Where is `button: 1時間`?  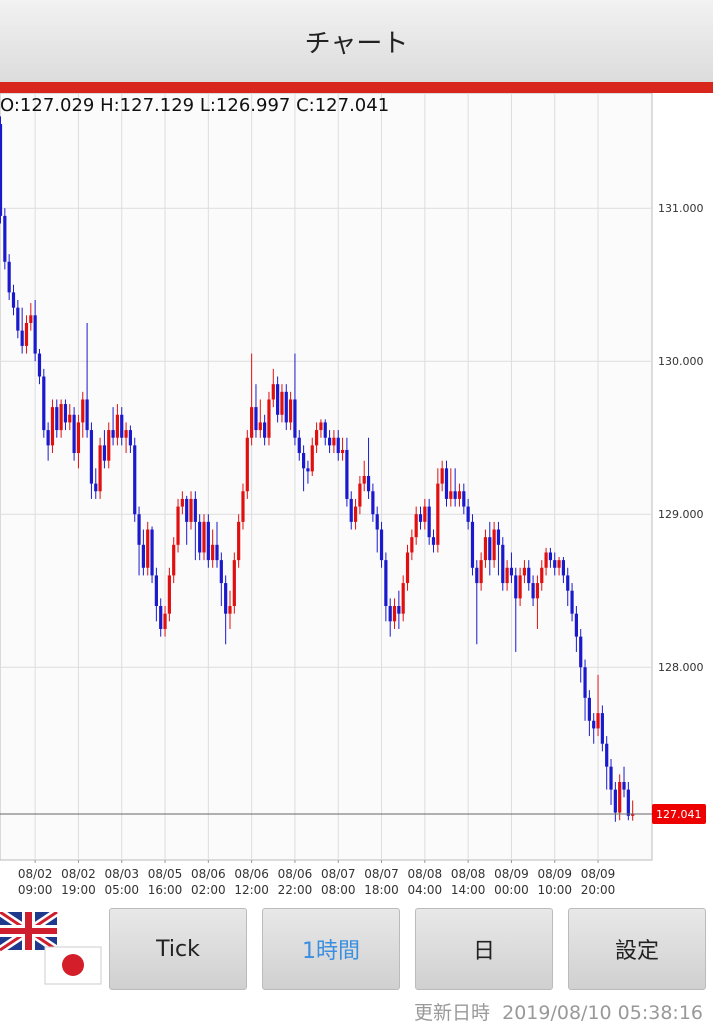
button: 1時間 is located at coordinates (331, 949).